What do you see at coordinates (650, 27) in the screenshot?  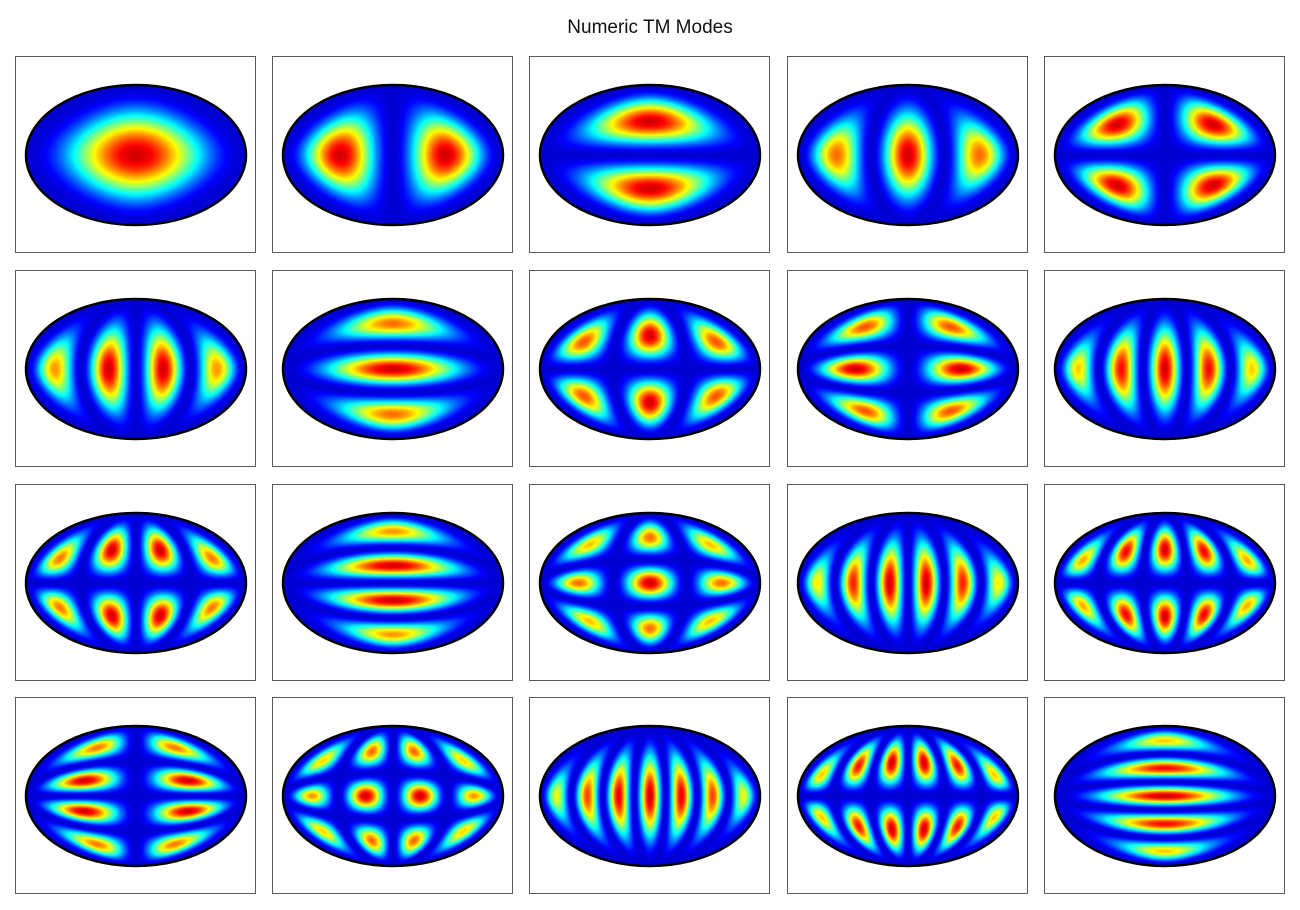 I see `page-title: Numeric TM Modes` at bounding box center [650, 27].